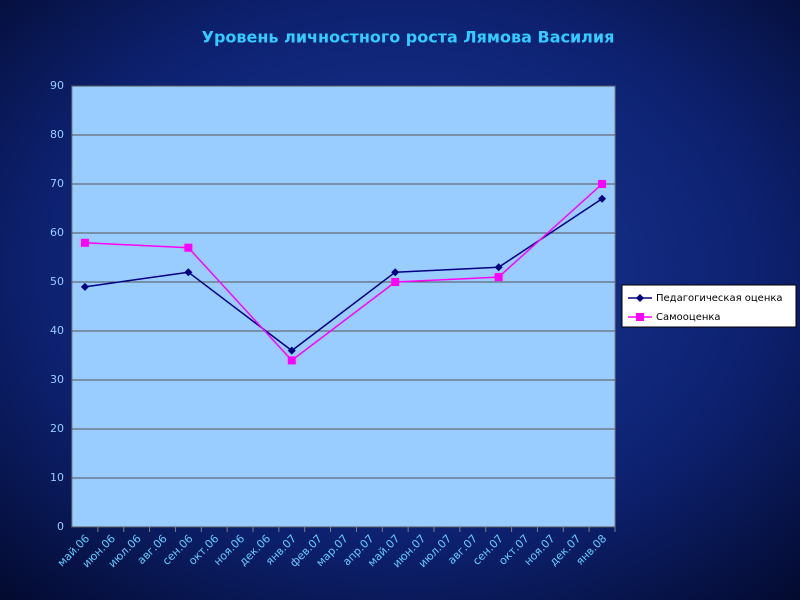 This screenshot has width=800, height=600. I want to click on y-tick-label: 30, so click(57, 379).